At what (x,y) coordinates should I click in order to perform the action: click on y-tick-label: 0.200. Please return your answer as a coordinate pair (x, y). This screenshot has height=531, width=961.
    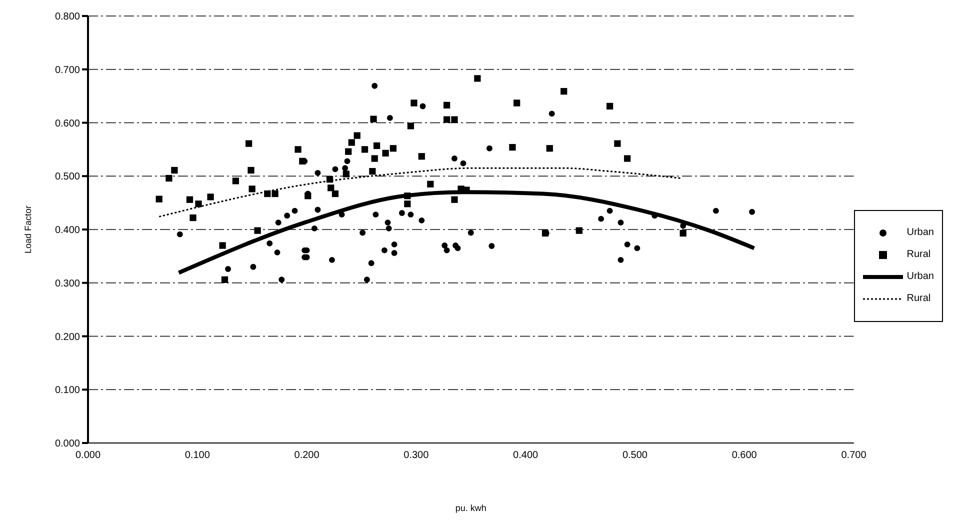
    Looking at the image, I should click on (67, 337).